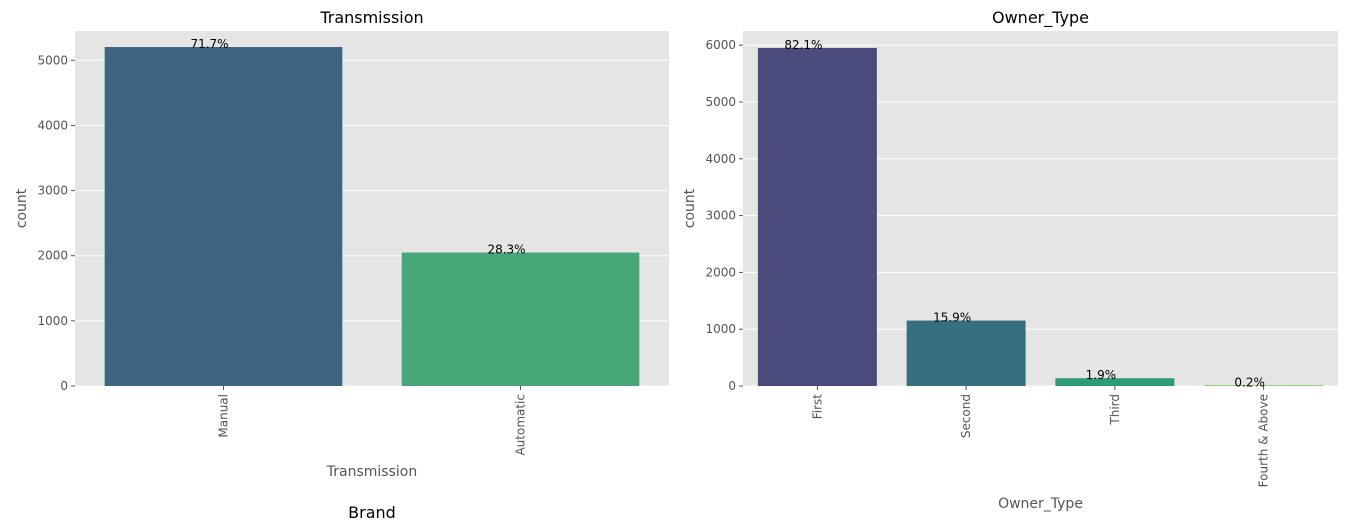  Describe the element at coordinates (966, 353) in the screenshot. I see `owner-type-bar-second` at that location.